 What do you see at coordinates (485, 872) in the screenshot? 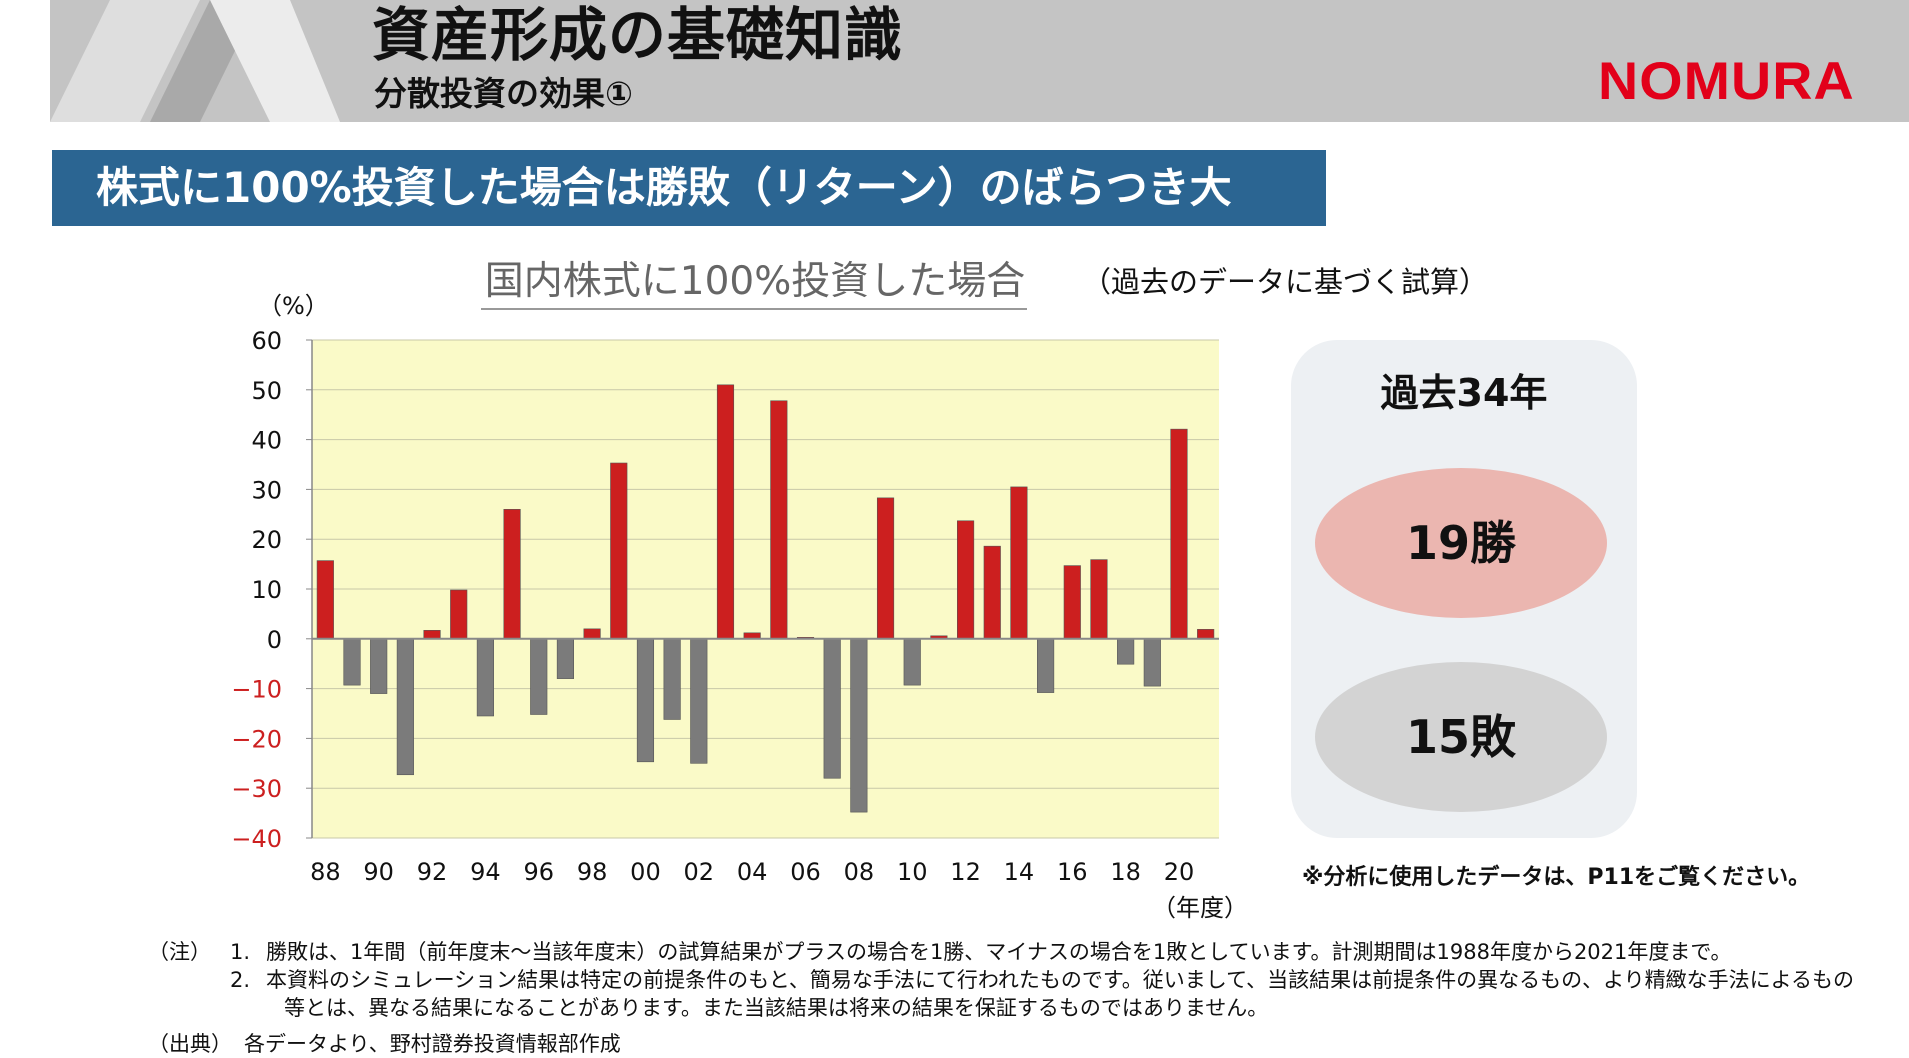
I see `x-tick-label: 94` at bounding box center [485, 872].